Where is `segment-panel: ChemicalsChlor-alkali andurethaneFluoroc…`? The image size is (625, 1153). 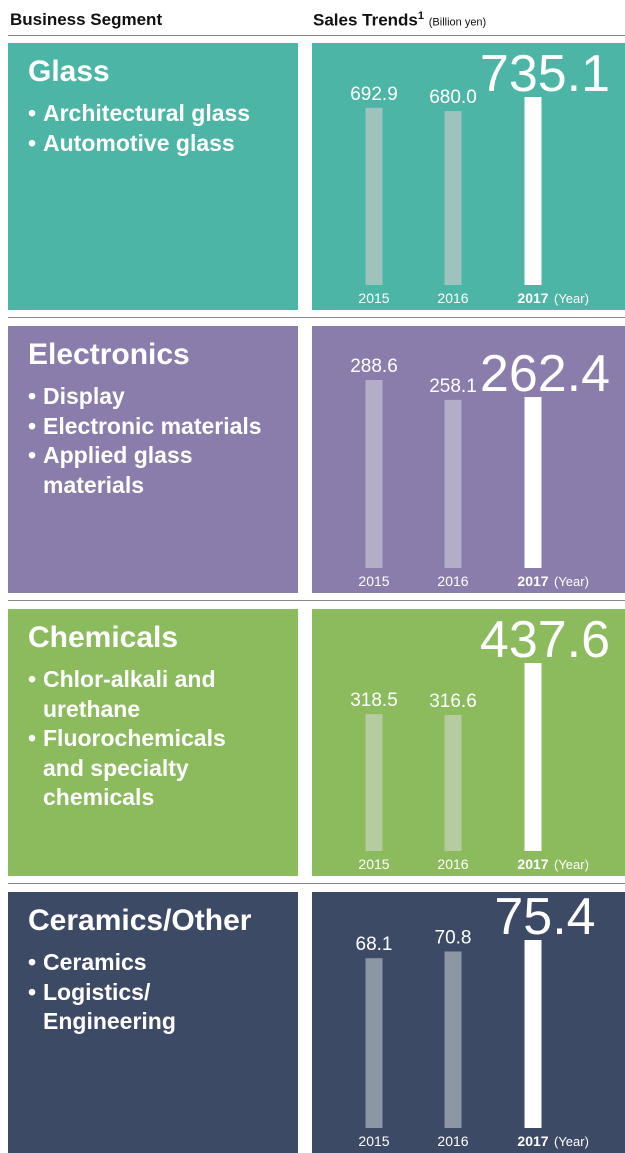
segment-panel: ChemicalsChlor-alkali andurethaneFluoroc… is located at coordinates (153, 742).